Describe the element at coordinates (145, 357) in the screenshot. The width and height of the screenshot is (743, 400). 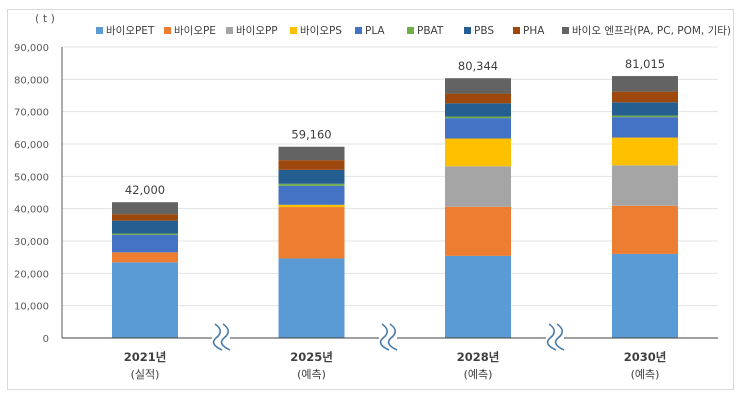
I see `x-tick-label: 2021년` at that location.